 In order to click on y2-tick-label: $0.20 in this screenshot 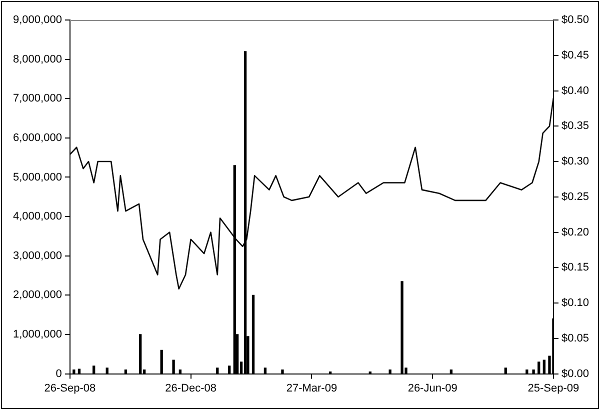, I will do `click(575, 232)`.